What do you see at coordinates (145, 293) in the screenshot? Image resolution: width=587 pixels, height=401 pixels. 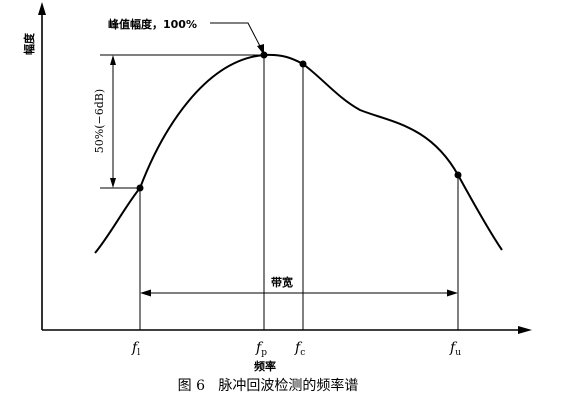 I see `bandwidth-arrow-left` at bounding box center [145, 293].